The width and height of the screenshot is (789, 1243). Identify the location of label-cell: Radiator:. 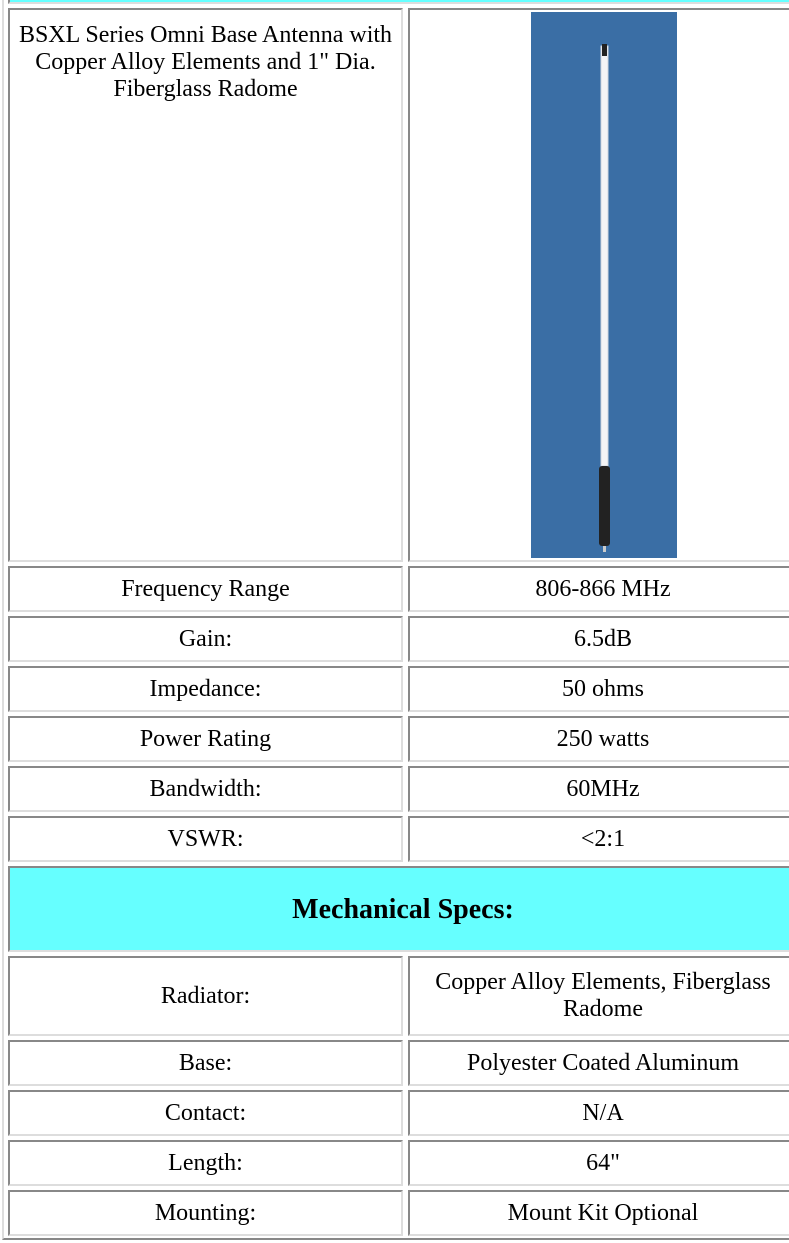
(205, 996).